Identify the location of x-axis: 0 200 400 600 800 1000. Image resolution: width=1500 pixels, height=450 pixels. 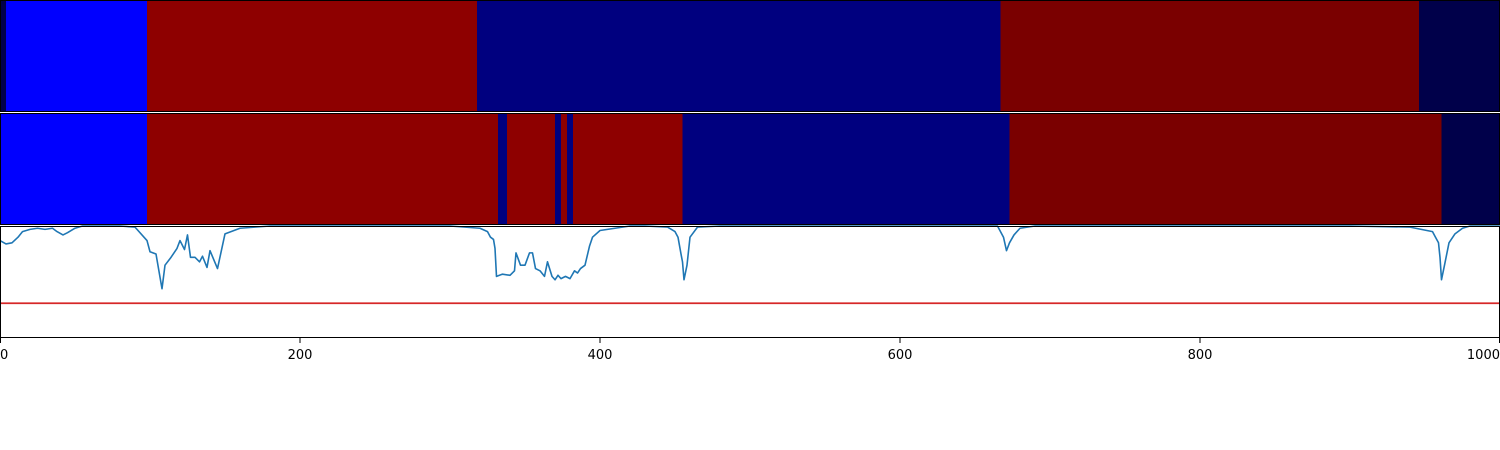
(750, 350).